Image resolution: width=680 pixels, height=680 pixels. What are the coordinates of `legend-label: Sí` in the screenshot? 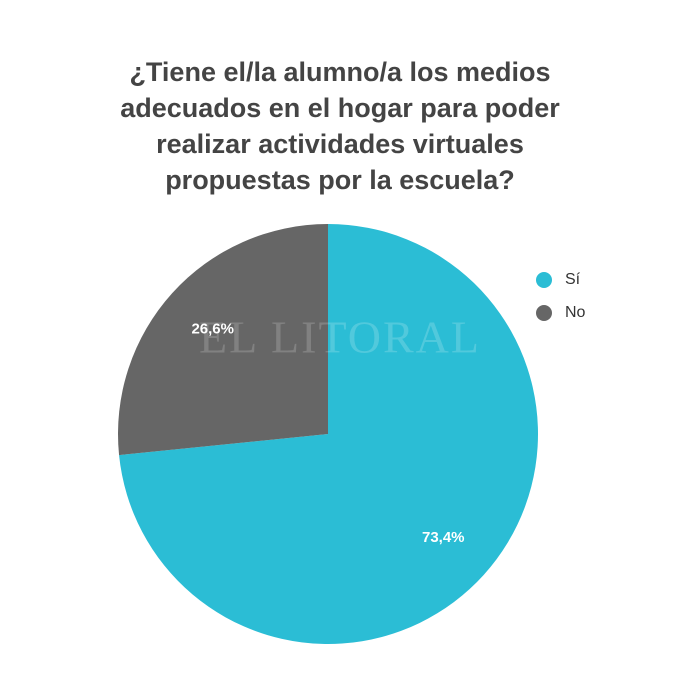 It's located at (573, 279).